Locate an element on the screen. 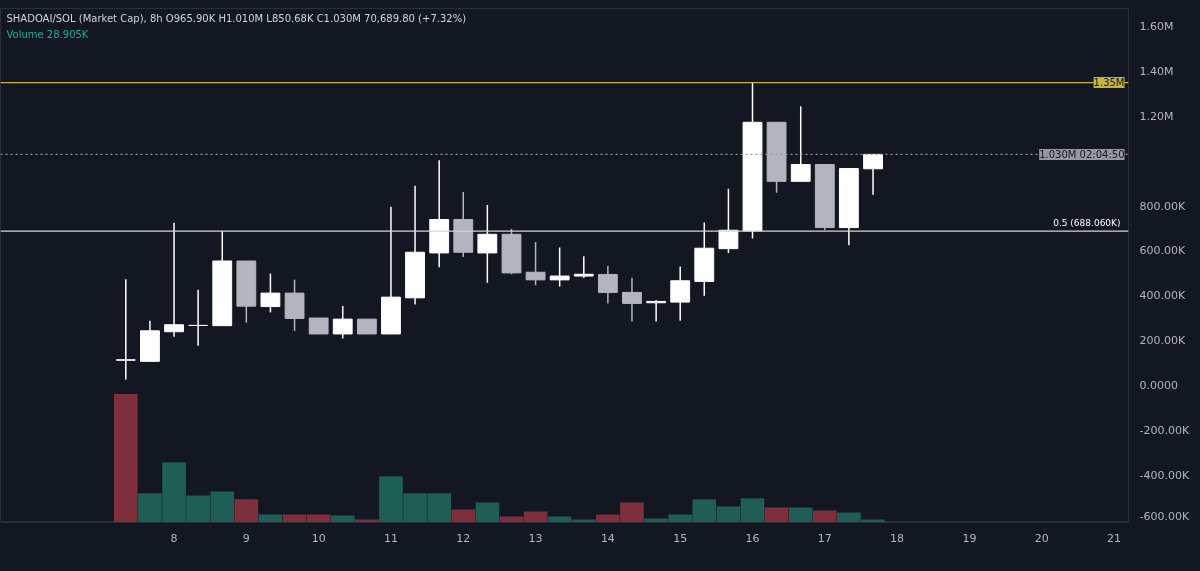 The image size is (1200, 571). y-tick-label: 600.00K is located at coordinates (1162, 251).